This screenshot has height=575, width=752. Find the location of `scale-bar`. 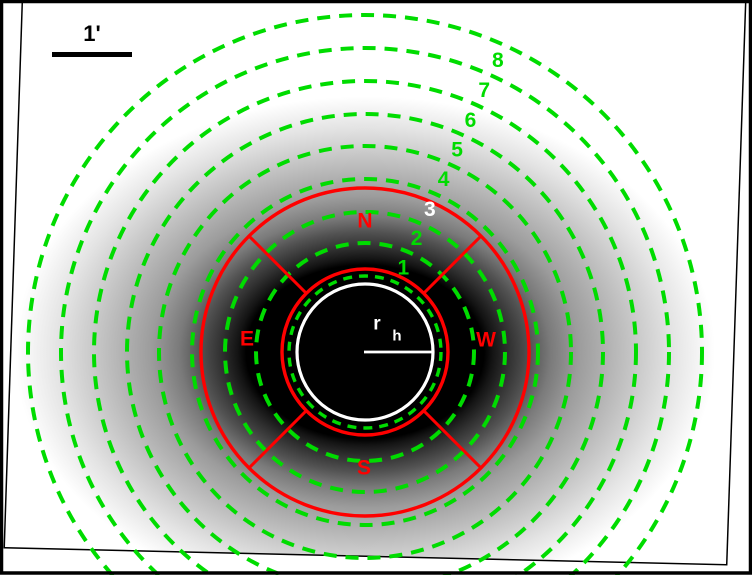

scale-bar is located at coordinates (92, 54).